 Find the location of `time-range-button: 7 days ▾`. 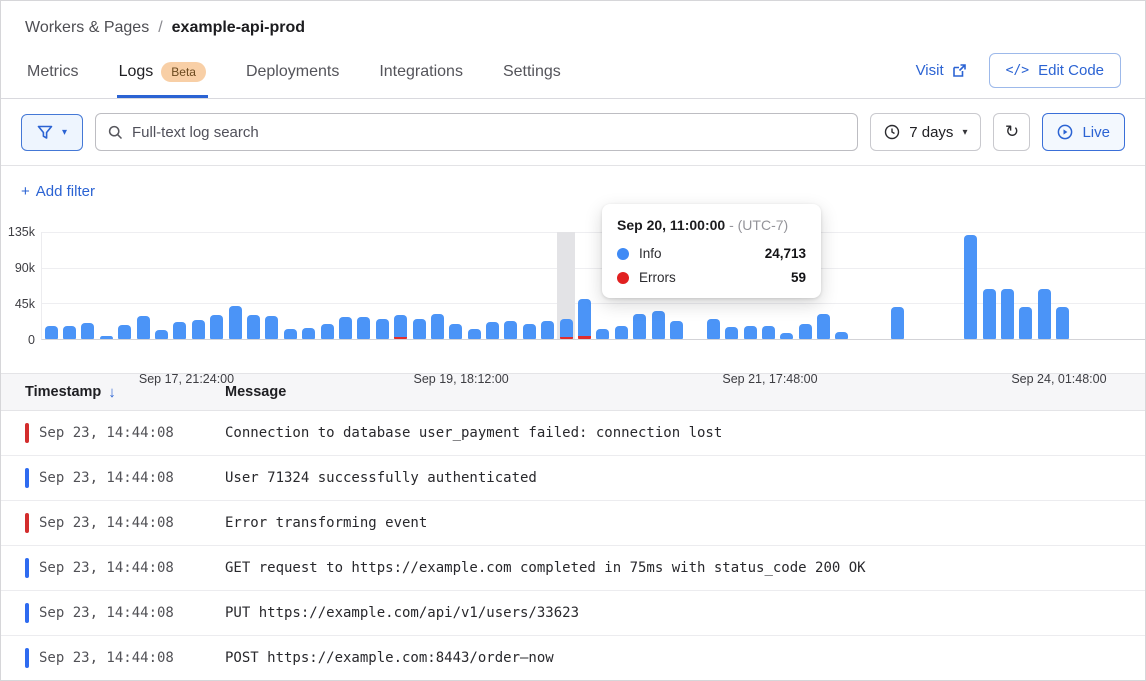

time-range-button: 7 days ▾ is located at coordinates (926, 132).